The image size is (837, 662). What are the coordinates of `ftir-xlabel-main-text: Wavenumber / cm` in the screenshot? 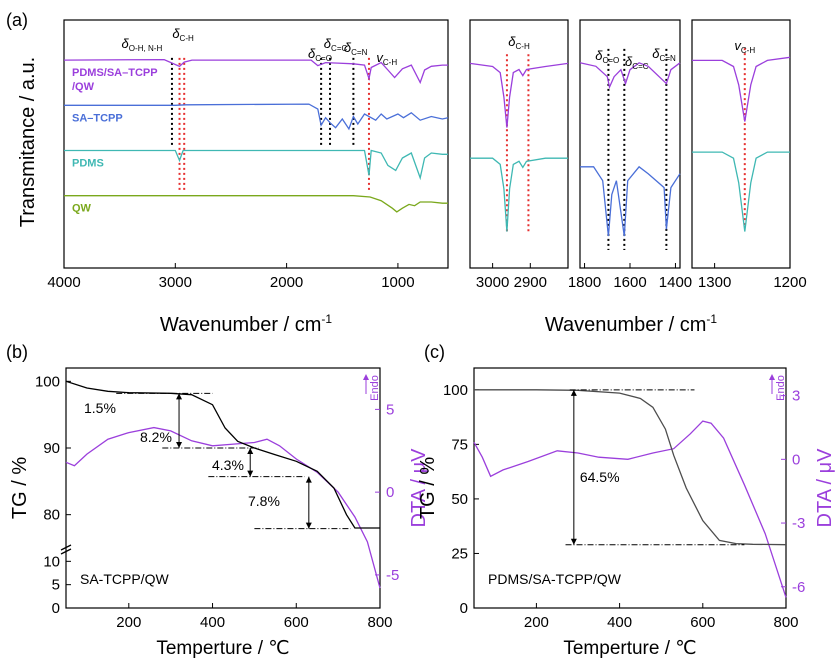 It's located at (241, 325).